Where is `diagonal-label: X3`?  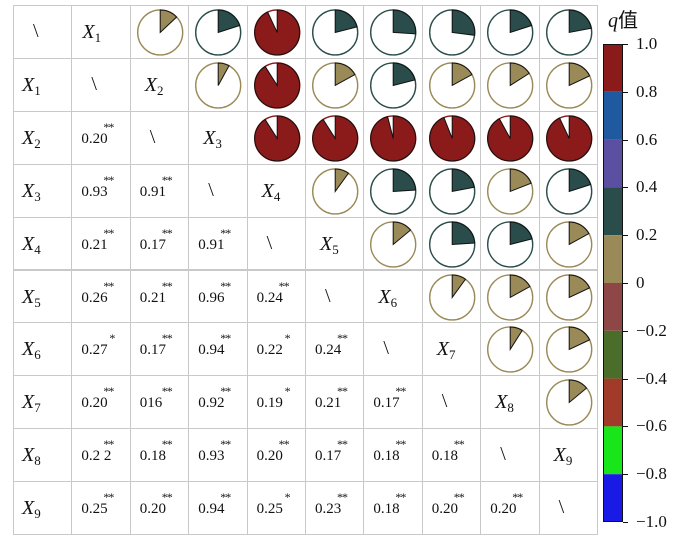 diagonal-label: X3 is located at coordinates (212, 138).